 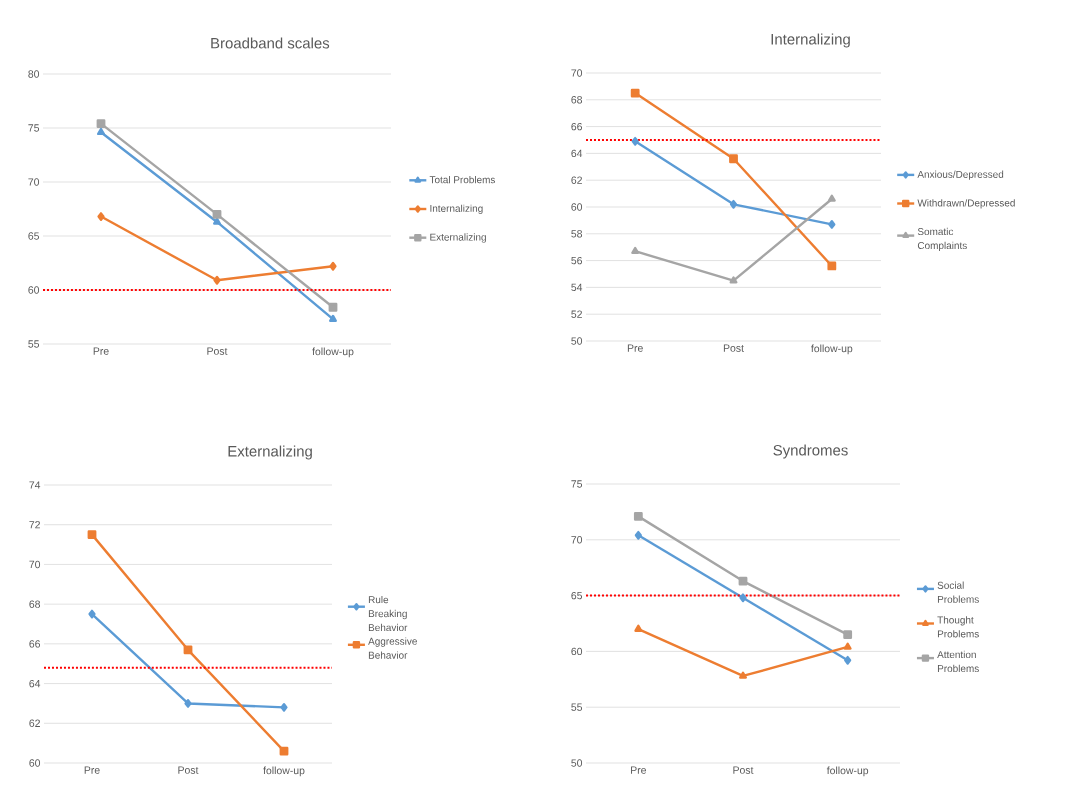 I want to click on y-tick-label: 80, so click(x=34, y=74).